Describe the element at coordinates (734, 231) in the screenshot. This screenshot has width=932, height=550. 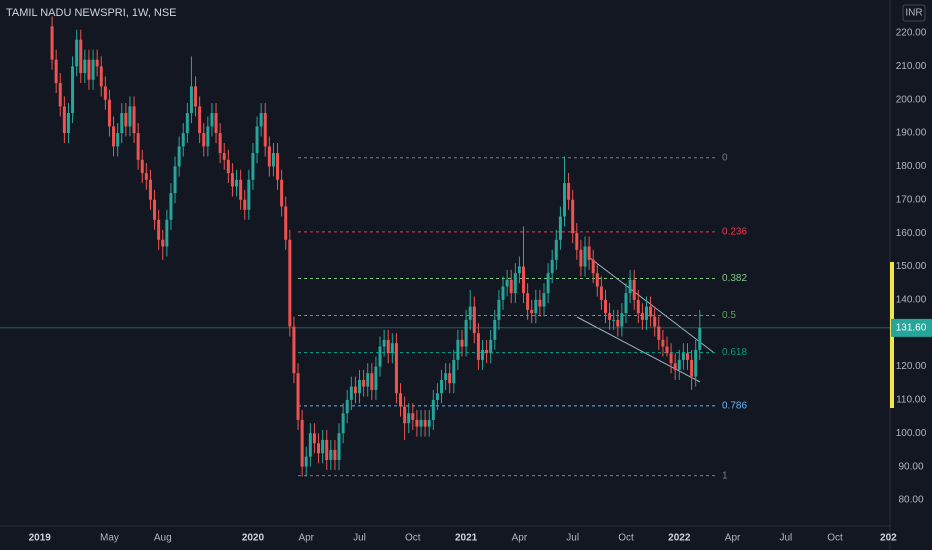
I see `fib-label: 0.236` at that location.